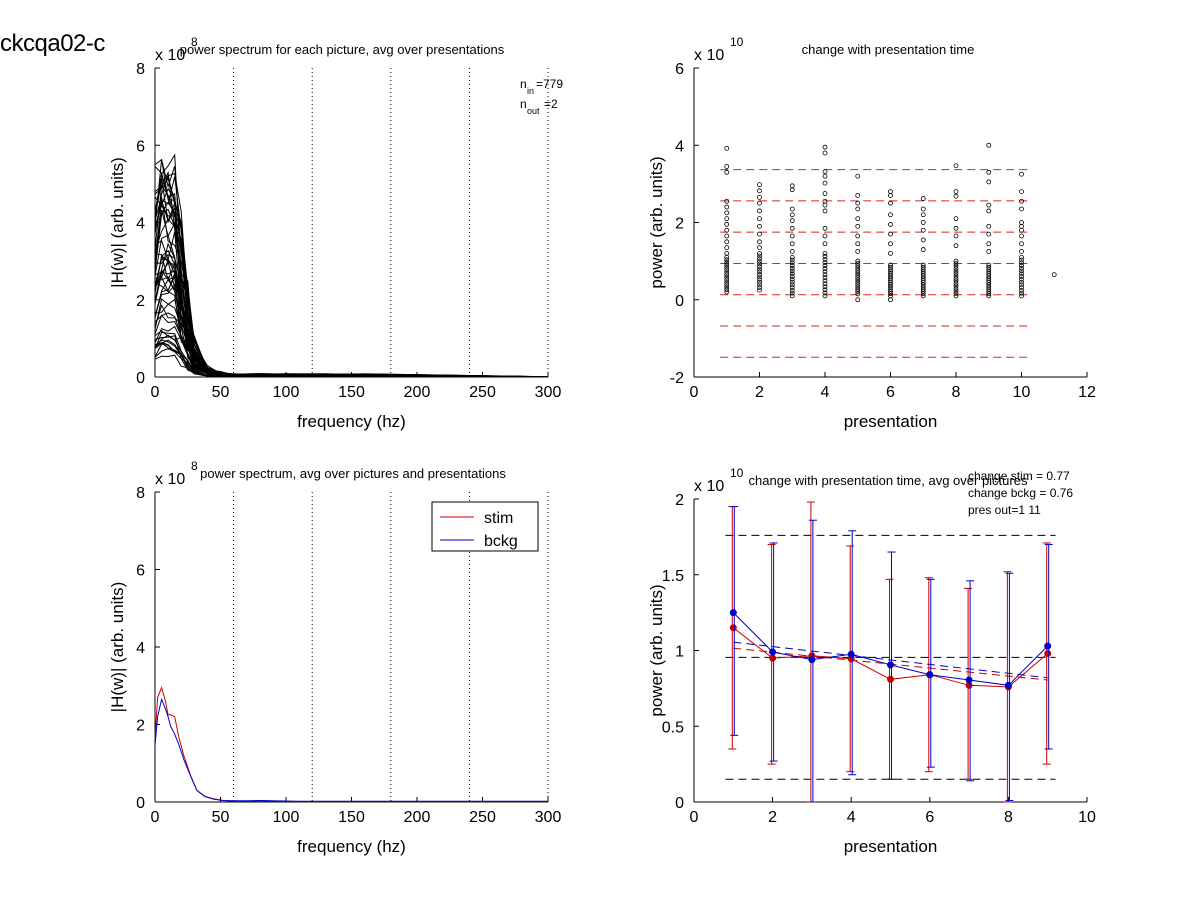 The width and height of the screenshot is (1200, 901). Describe the element at coordinates (673, 576) in the screenshot. I see `y-tick-label: 1.5` at that location.